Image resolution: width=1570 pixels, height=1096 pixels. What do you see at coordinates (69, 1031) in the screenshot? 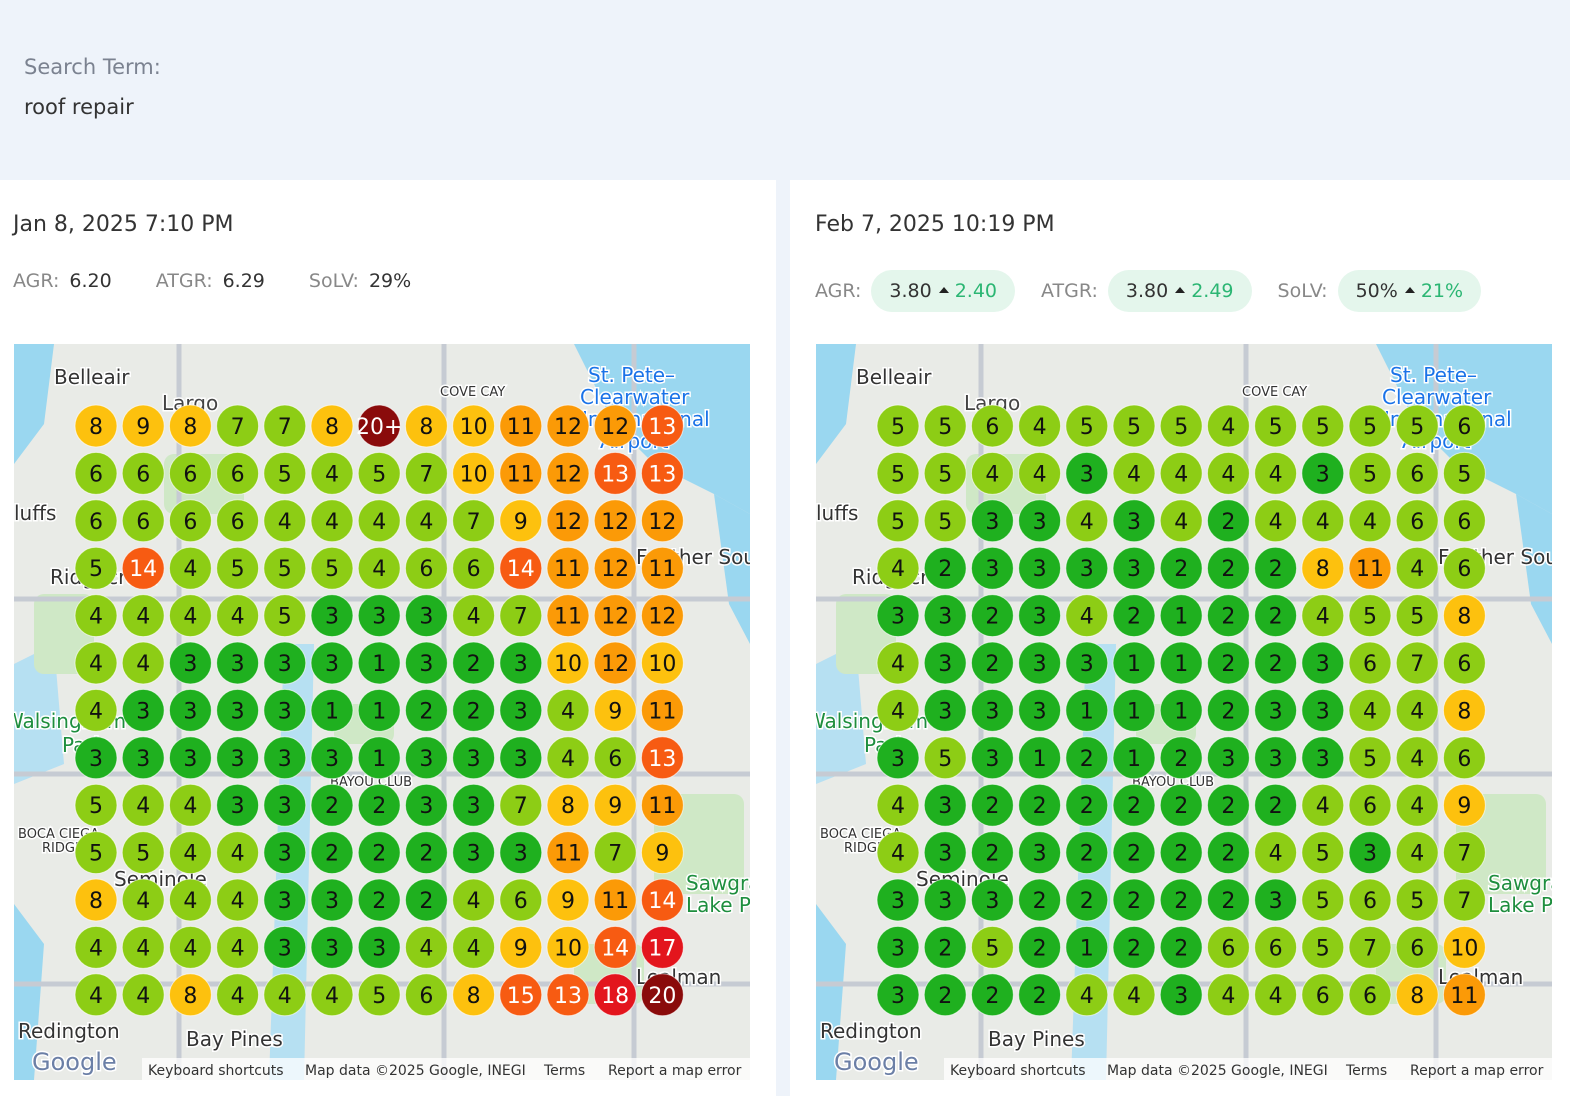
I see `map-label: Redington` at bounding box center [69, 1031].